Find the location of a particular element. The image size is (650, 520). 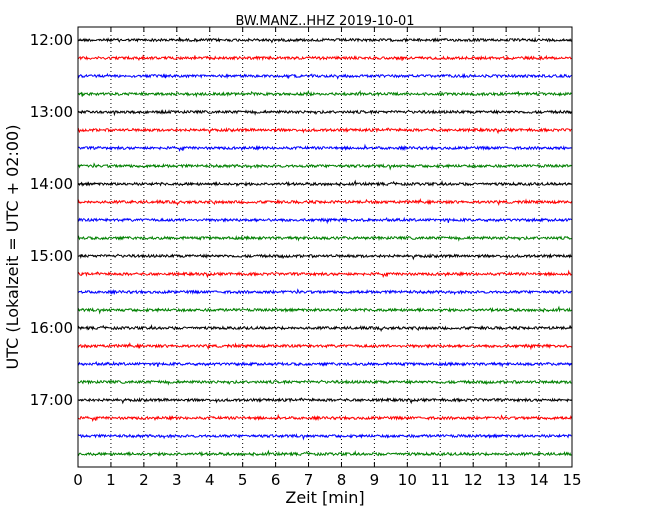

x-tick-label: 2 is located at coordinates (144, 480).